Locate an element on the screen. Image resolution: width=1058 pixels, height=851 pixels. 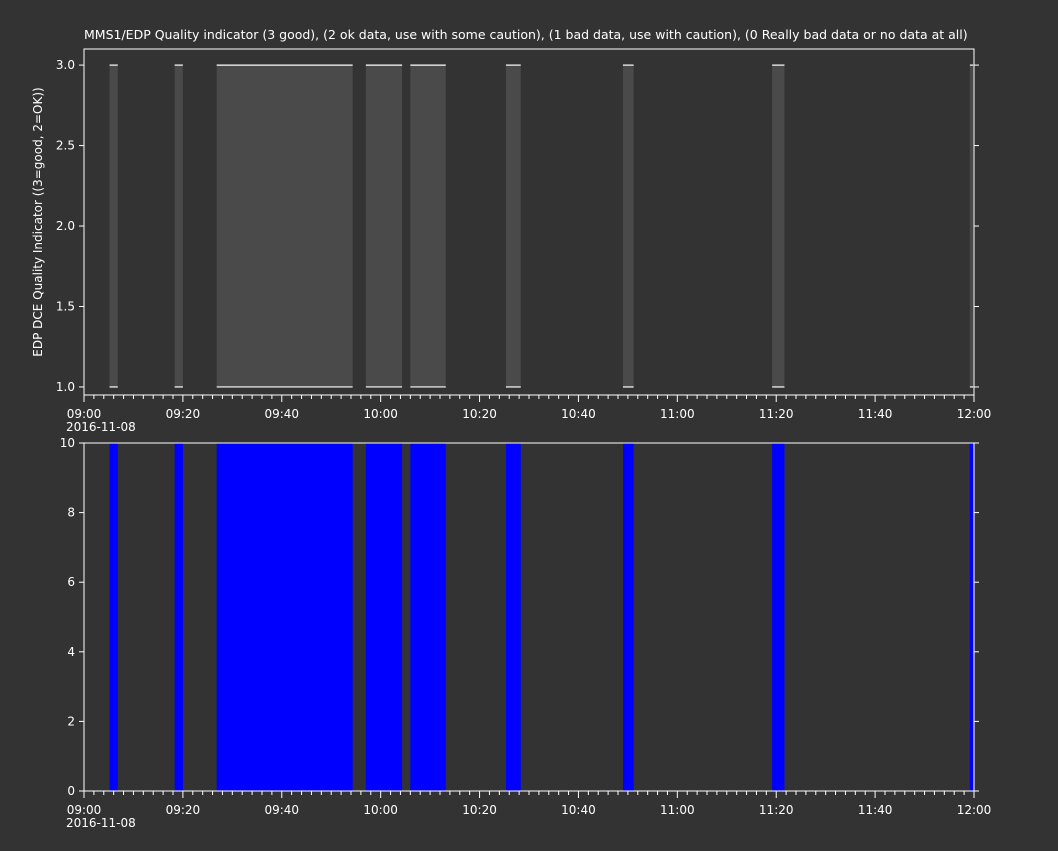
y-tick-label: 2 is located at coordinates (71, 721).